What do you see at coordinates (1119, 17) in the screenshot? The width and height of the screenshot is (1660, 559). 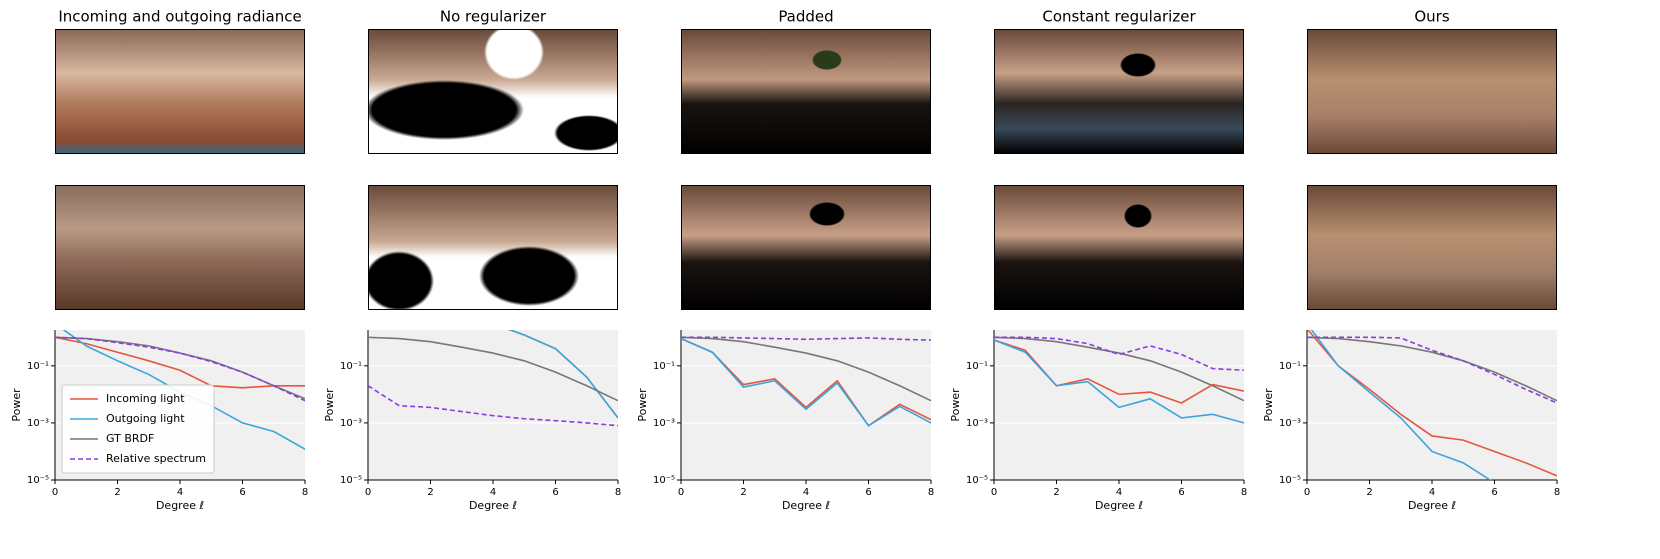 I see `chart-title: Constant regularizer` at bounding box center [1119, 17].